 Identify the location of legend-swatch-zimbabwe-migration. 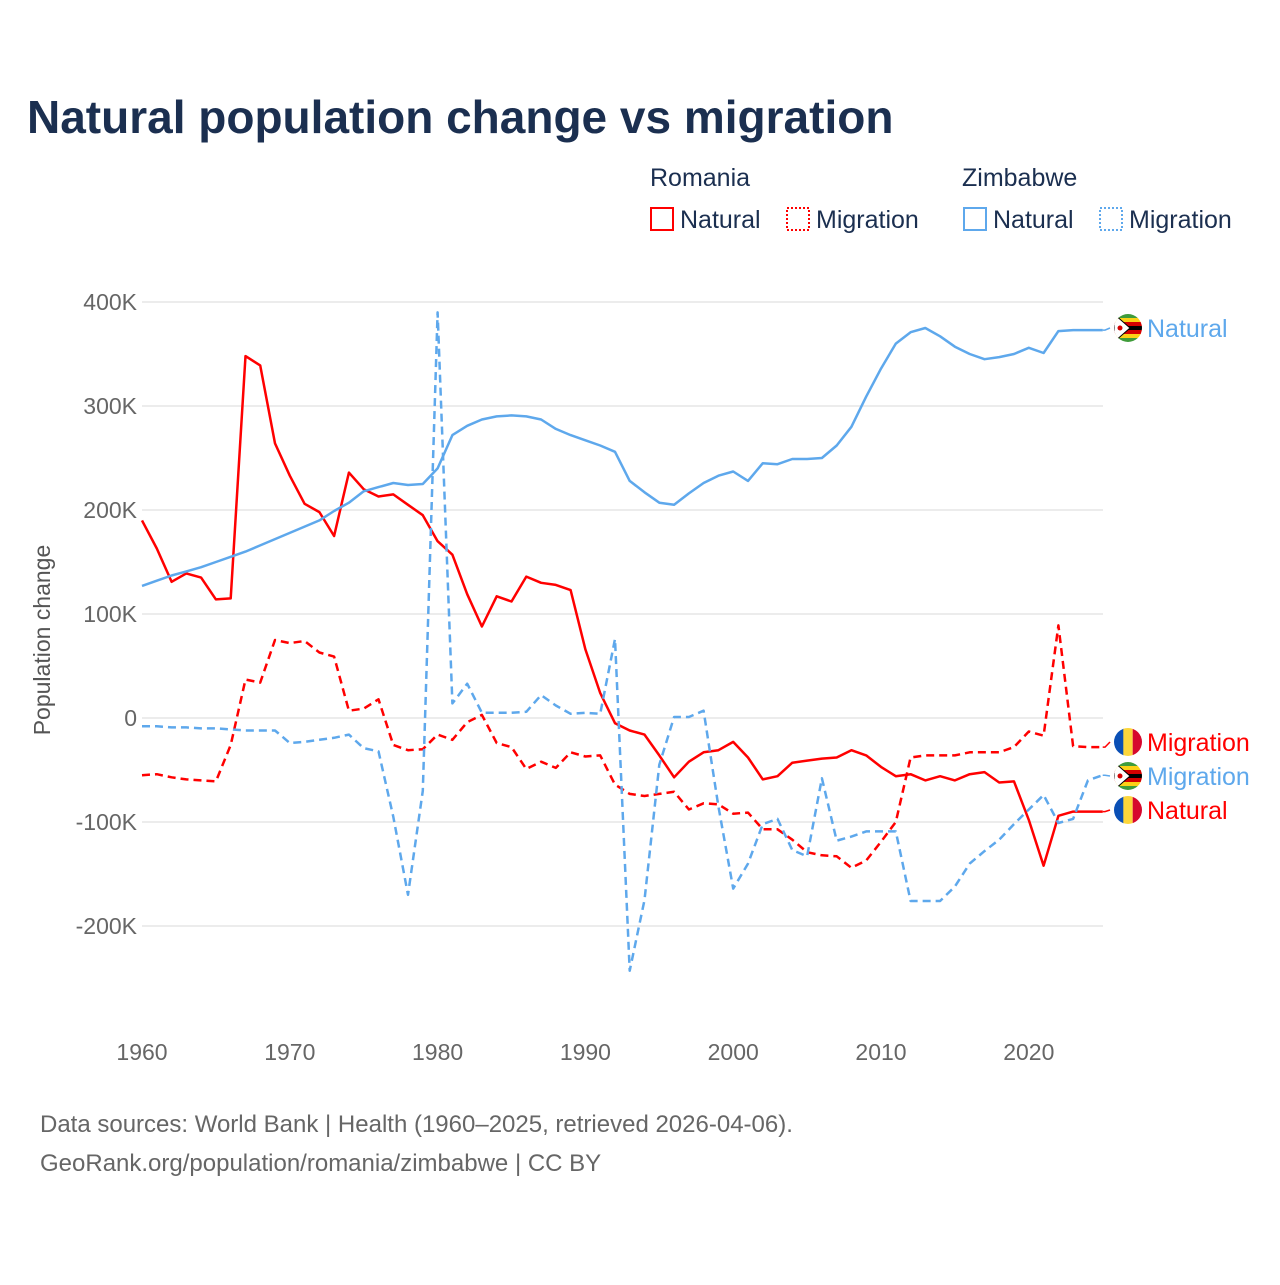
(1111, 219).